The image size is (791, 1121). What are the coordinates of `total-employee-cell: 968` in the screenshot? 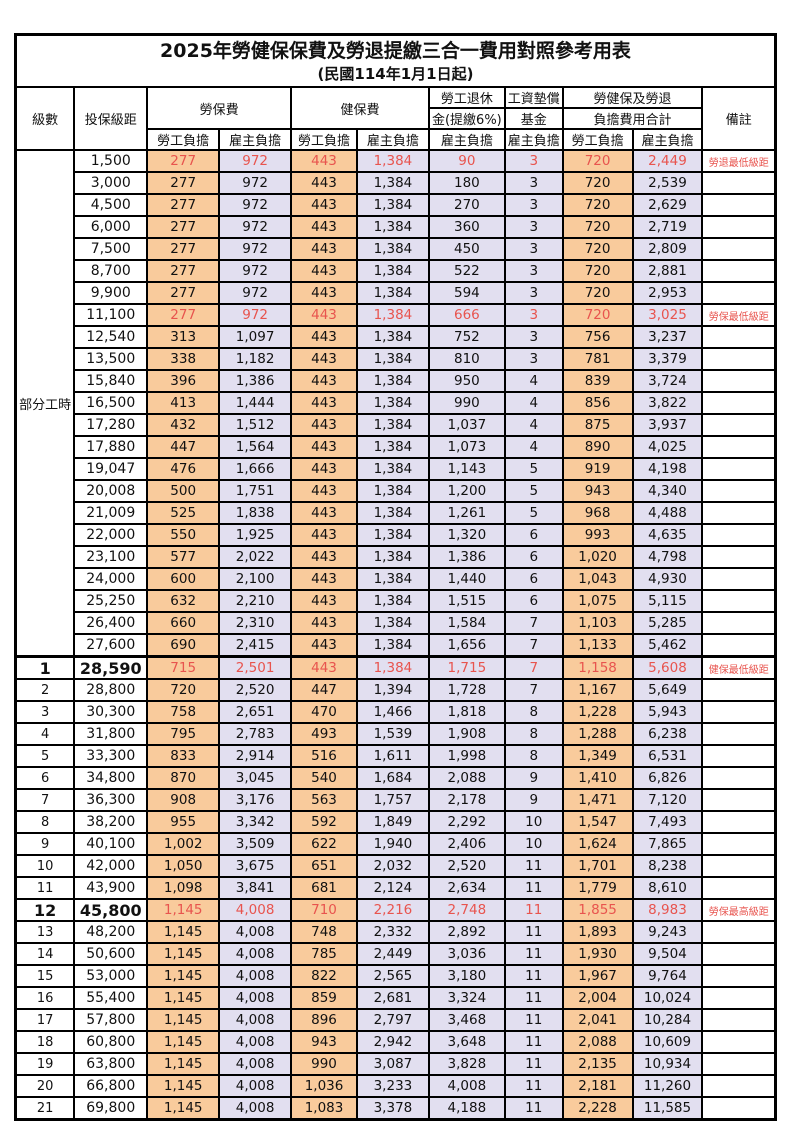 It's located at (597, 513).